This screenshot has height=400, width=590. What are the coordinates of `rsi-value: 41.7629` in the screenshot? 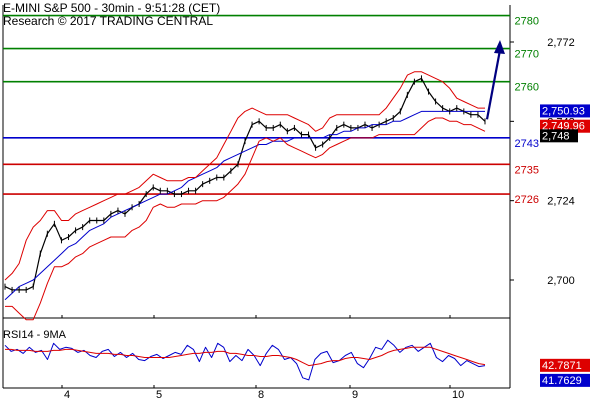 It's located at (562, 381).